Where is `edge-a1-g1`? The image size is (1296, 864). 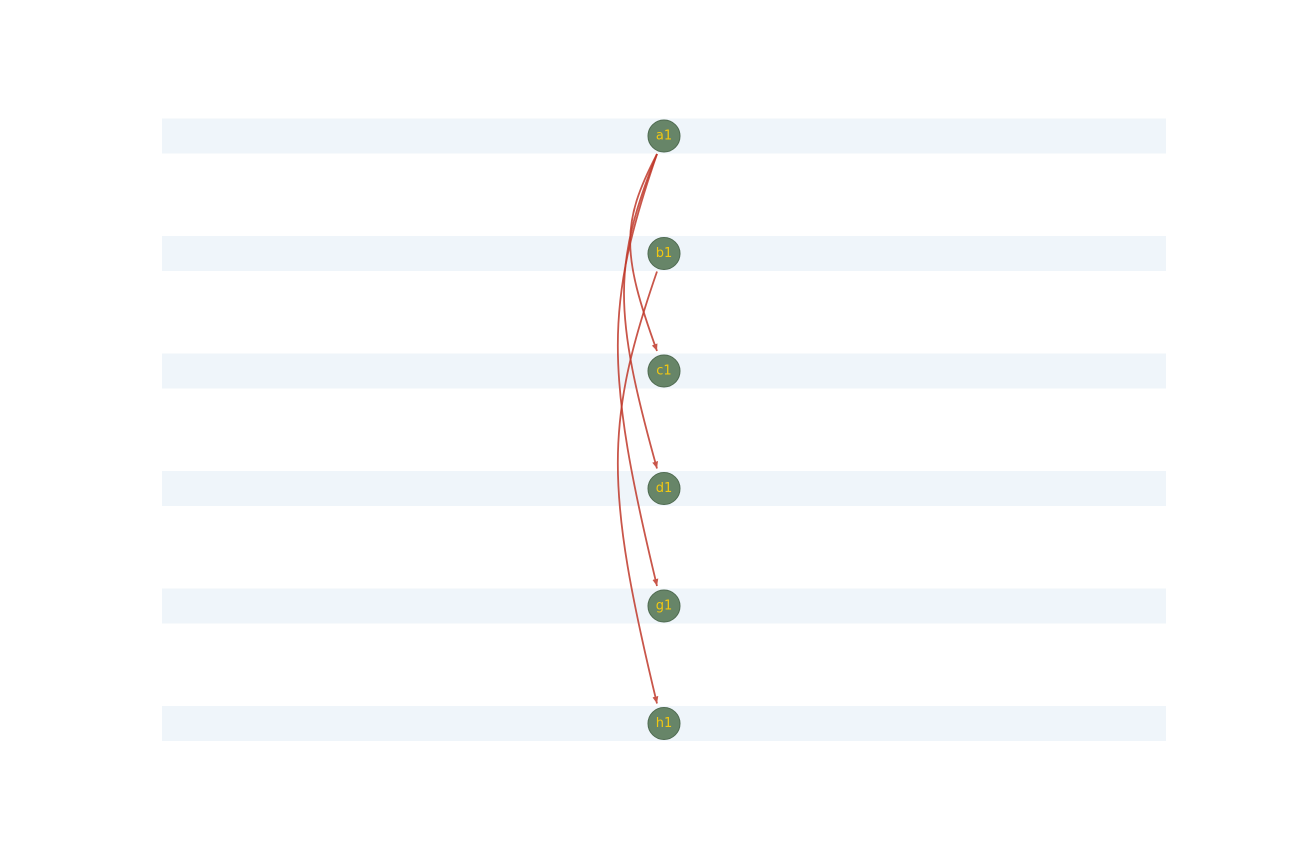 edge-a1-g1 is located at coordinates (637, 370).